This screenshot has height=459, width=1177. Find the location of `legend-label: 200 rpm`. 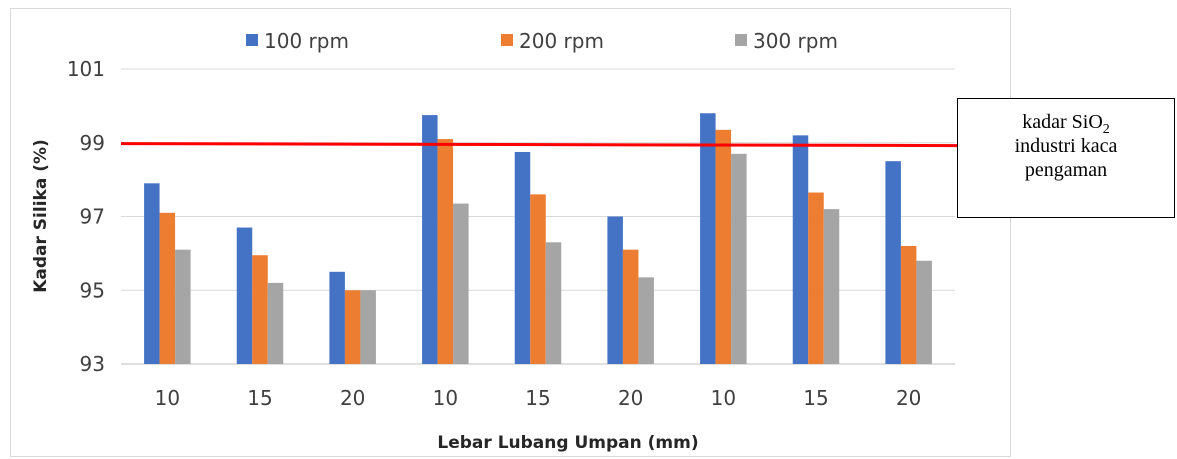

legend-label: 200 rpm is located at coordinates (561, 41).